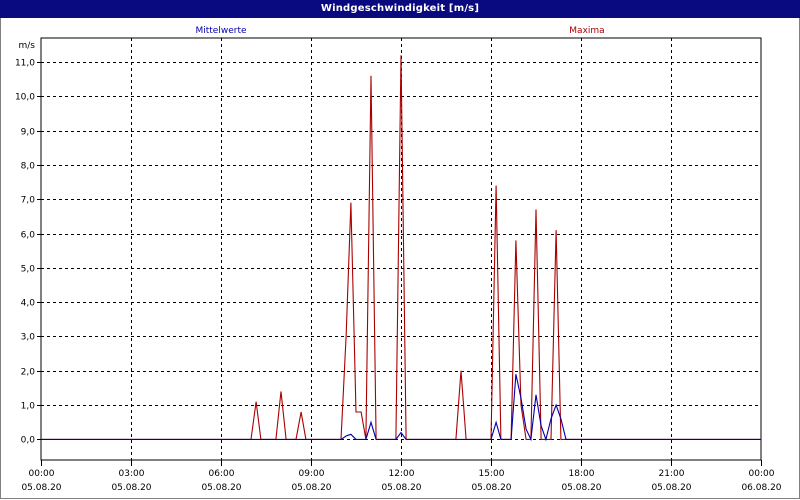 This screenshot has height=500, width=800. I want to click on x-tick-time: 18:00, so click(582, 474).